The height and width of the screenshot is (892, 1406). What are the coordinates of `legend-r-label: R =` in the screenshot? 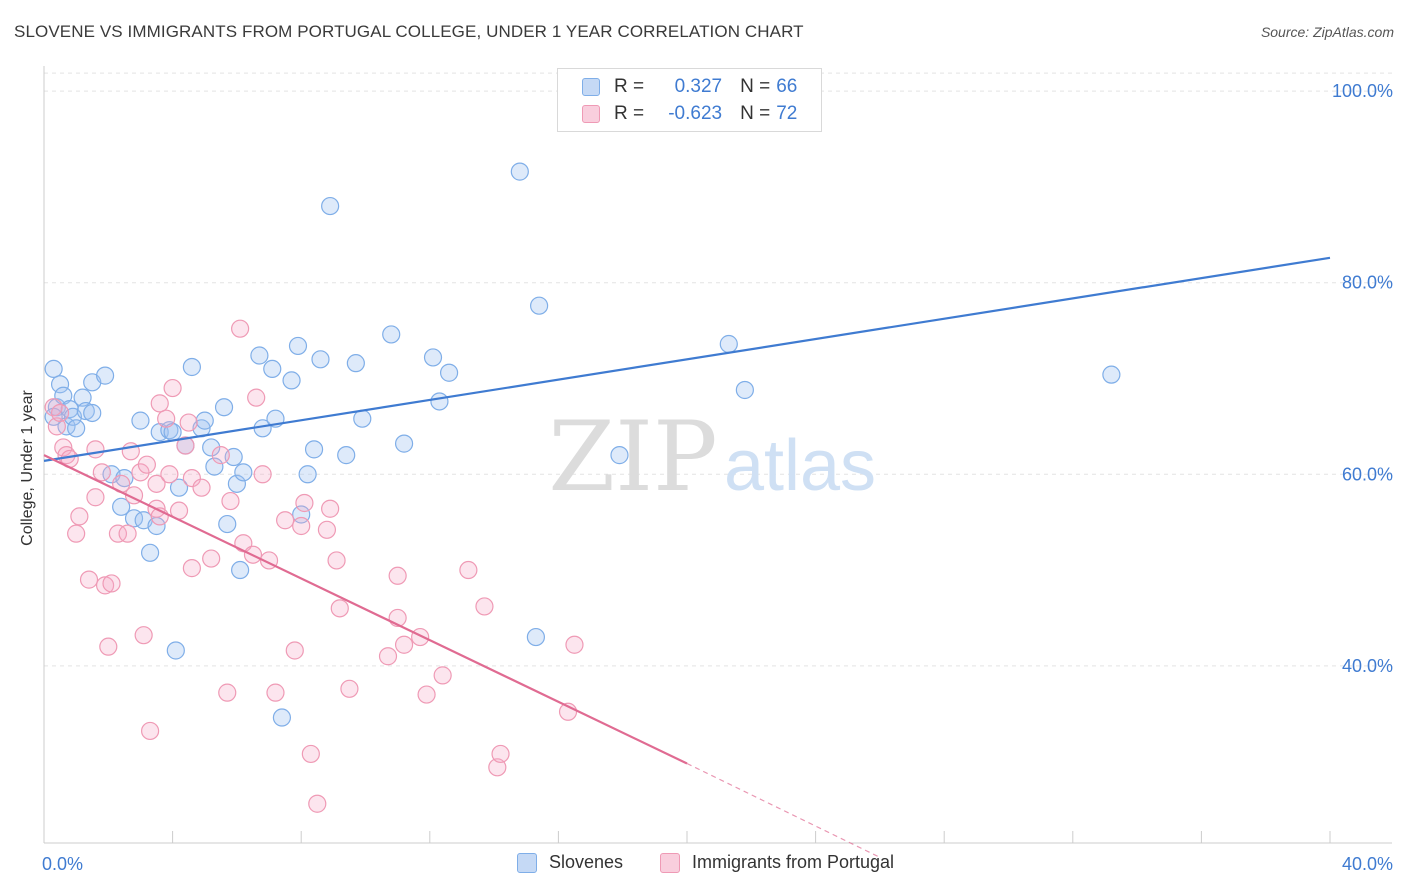 It's located at (629, 86).